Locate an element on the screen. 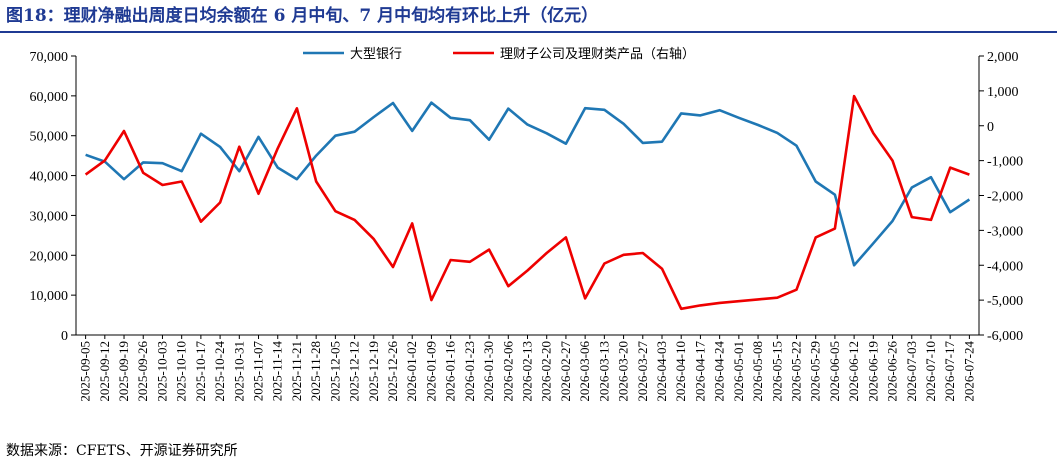  x-tick-label: 2026-05-08 is located at coordinates (757, 371).